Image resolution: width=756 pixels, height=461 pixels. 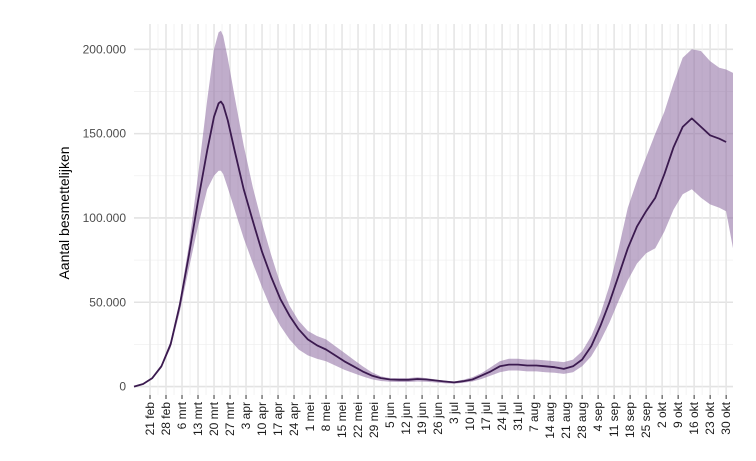 I want to click on x-tick-label: 28 feb, so click(x=166, y=419).